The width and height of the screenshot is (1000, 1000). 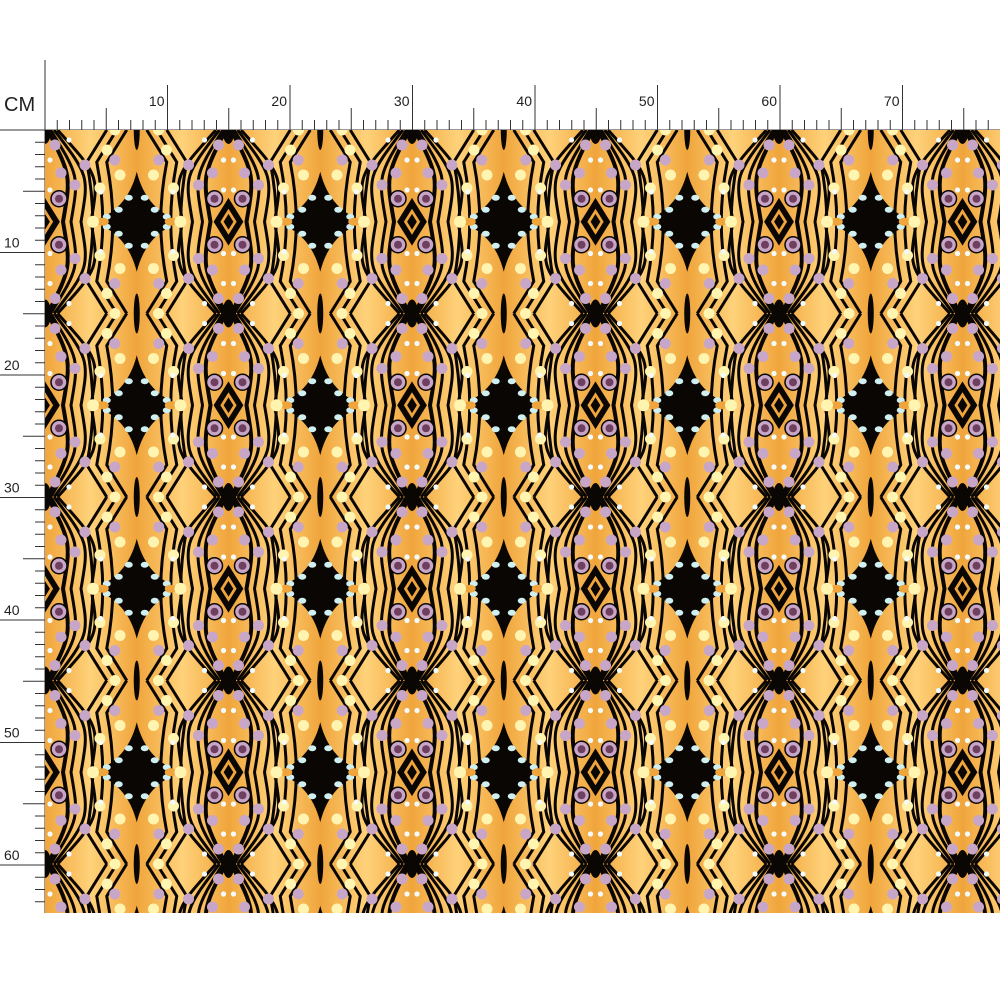 I want to click on ruler-top-label: 50, so click(x=647, y=101).